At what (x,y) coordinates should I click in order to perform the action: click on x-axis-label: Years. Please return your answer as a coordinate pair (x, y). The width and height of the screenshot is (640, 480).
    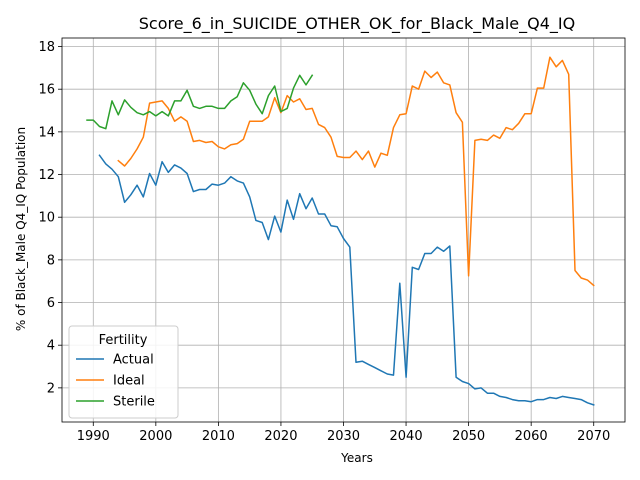
    Looking at the image, I should click on (356, 458).